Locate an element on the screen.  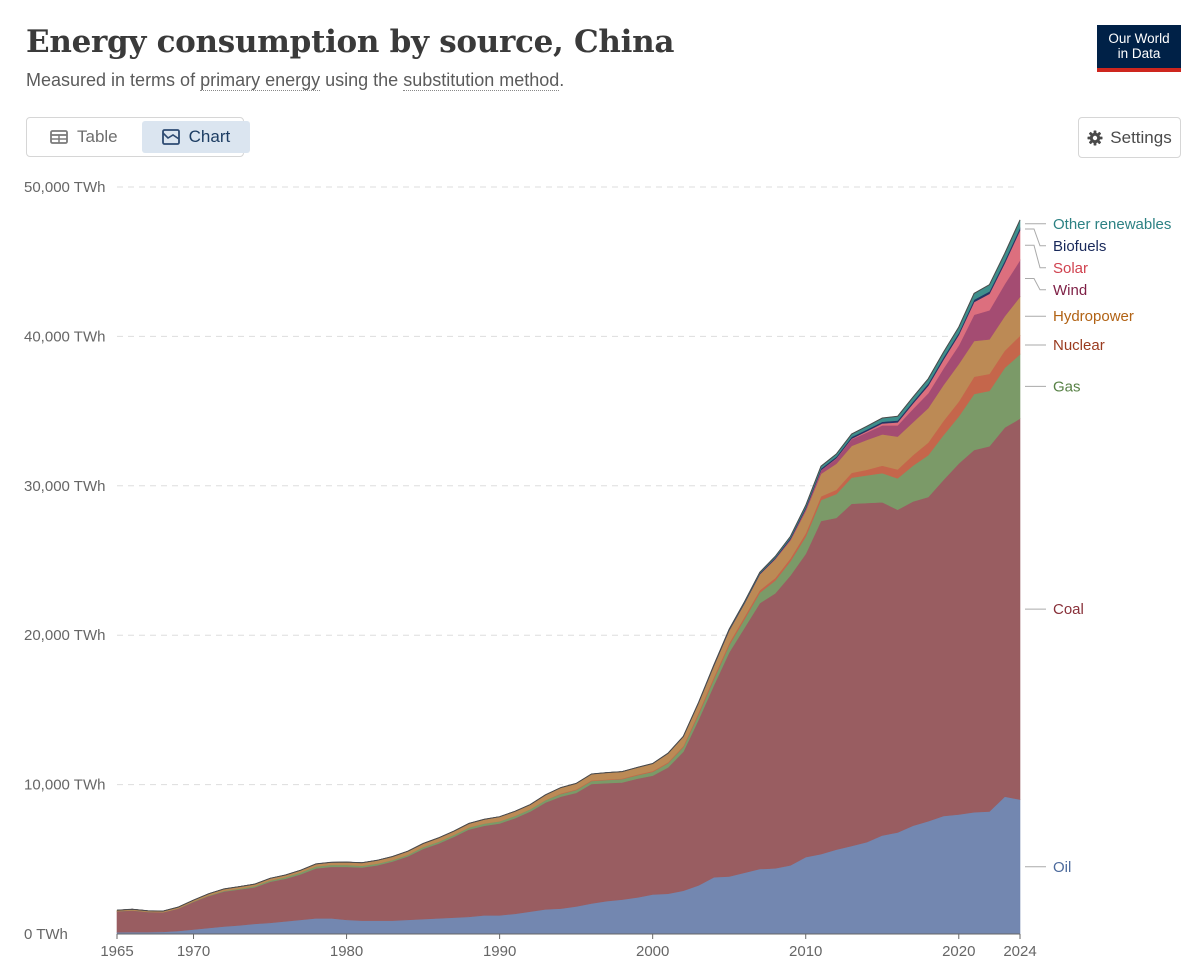
tab-chart: Chart is located at coordinates (196, 137).